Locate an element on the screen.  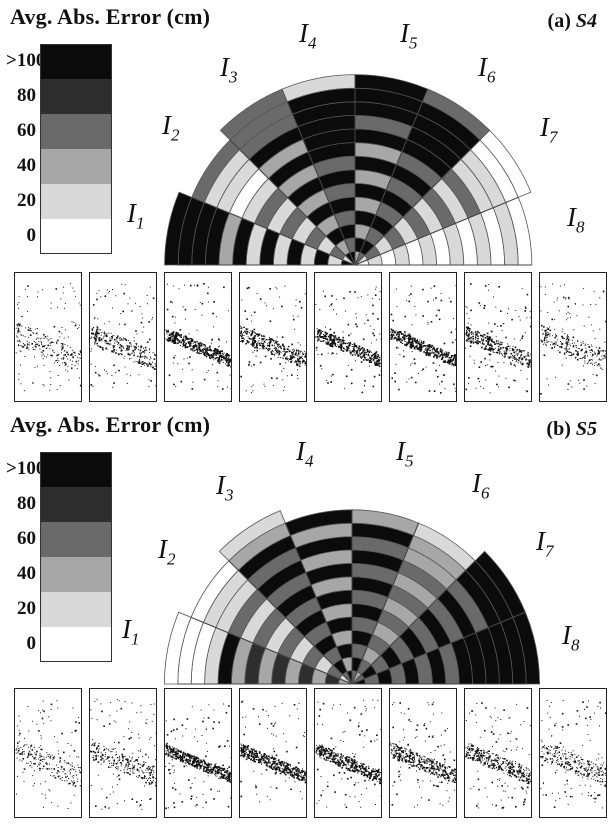
panel-tag: (b) S5 is located at coordinates (571, 429).